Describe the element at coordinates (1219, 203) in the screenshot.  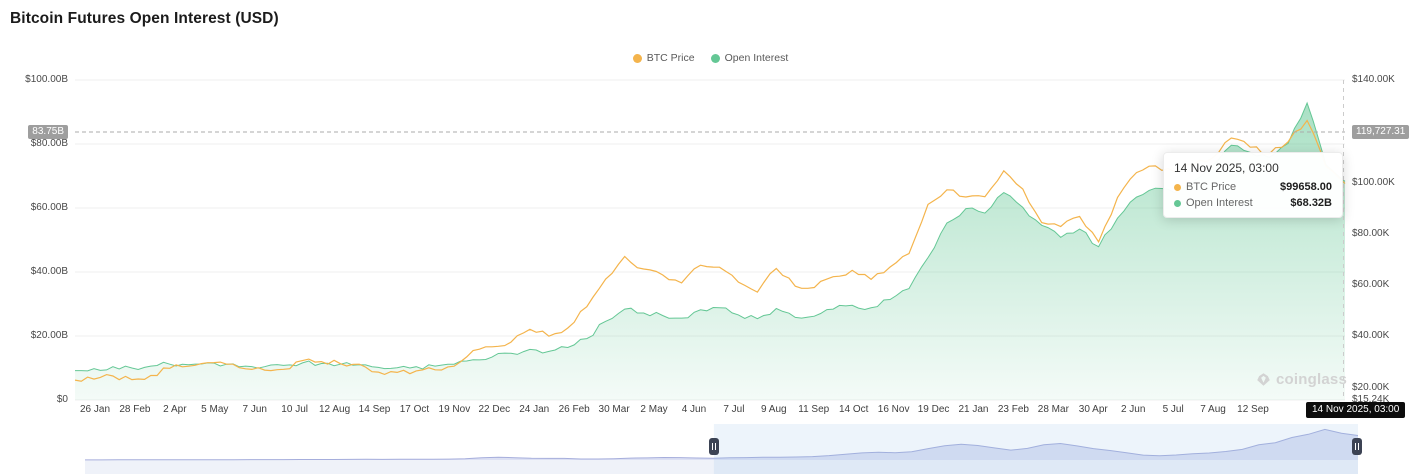
I see `tooltip-label-open-interest: Open Interest` at that location.